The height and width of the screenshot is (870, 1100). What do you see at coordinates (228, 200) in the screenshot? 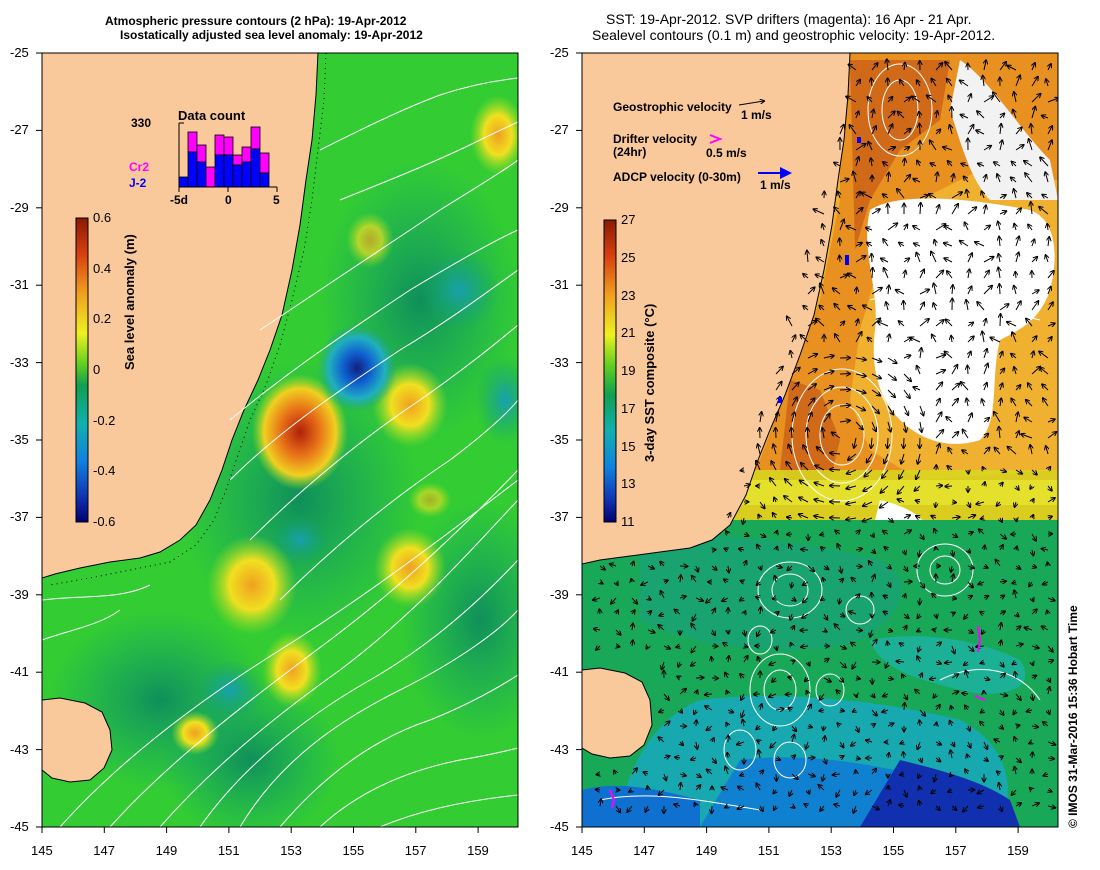
I see `inset-xtick-0: 0` at bounding box center [228, 200].